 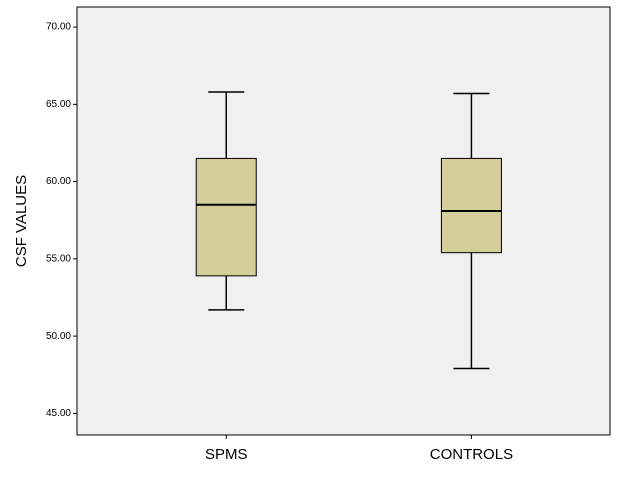 What do you see at coordinates (226, 454) in the screenshot?
I see `x-tick-label: SPMS` at bounding box center [226, 454].